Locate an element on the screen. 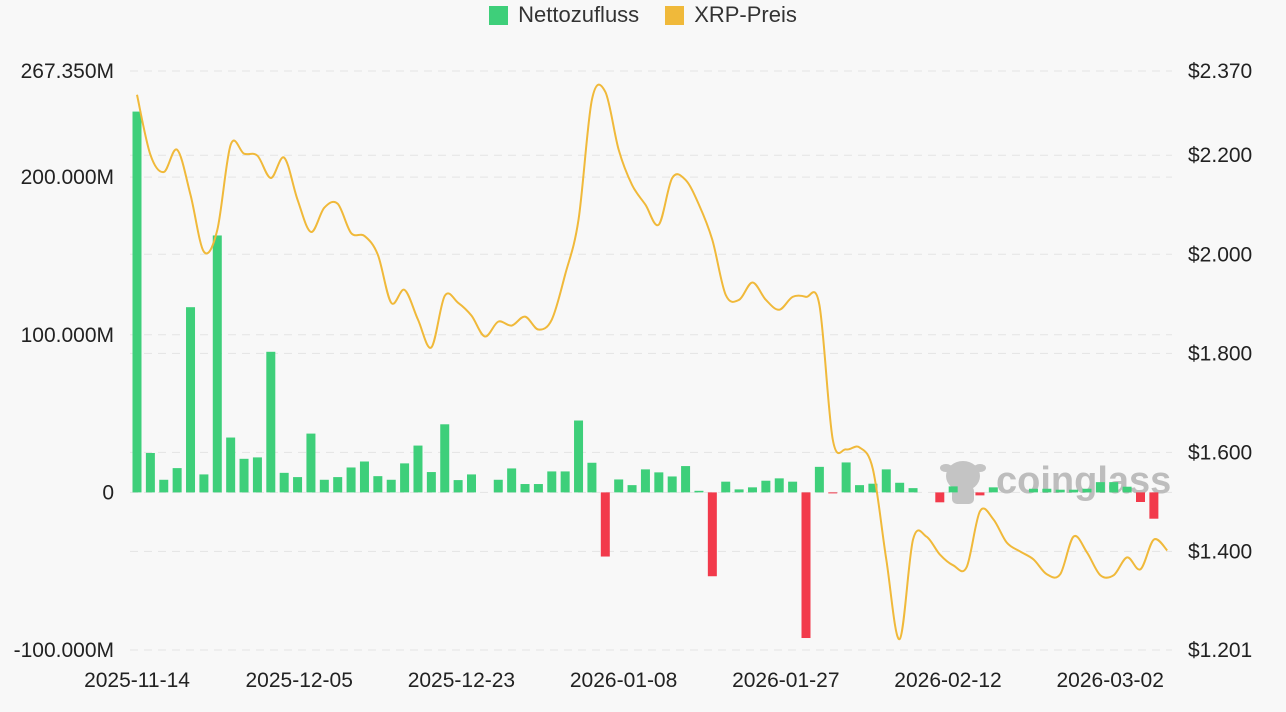 The image size is (1286, 712). right-axis-tick-label: $1.600 is located at coordinates (1220, 452).